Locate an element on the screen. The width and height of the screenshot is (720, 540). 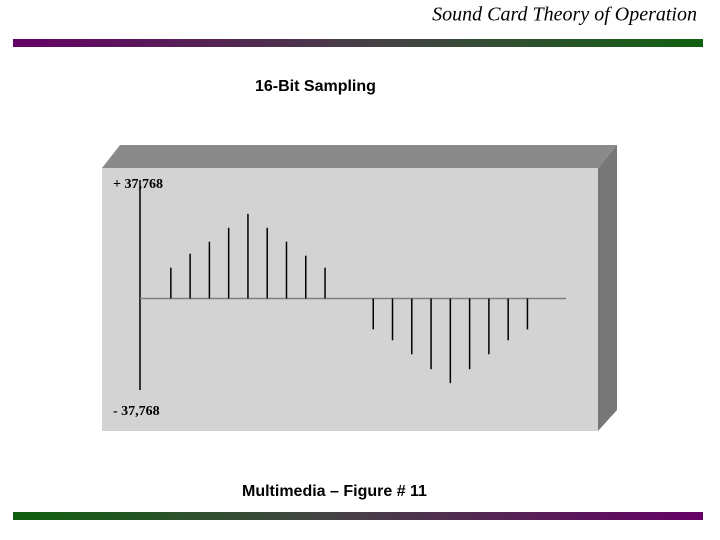
y-tick-label: + 37,768 is located at coordinates (138, 184).